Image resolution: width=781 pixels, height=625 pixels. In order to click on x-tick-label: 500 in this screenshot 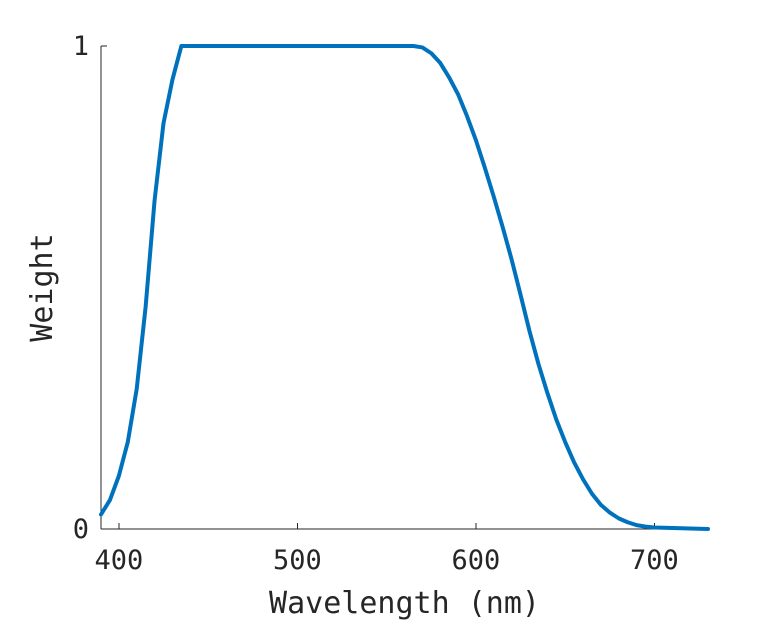, I will do `click(297, 560)`.